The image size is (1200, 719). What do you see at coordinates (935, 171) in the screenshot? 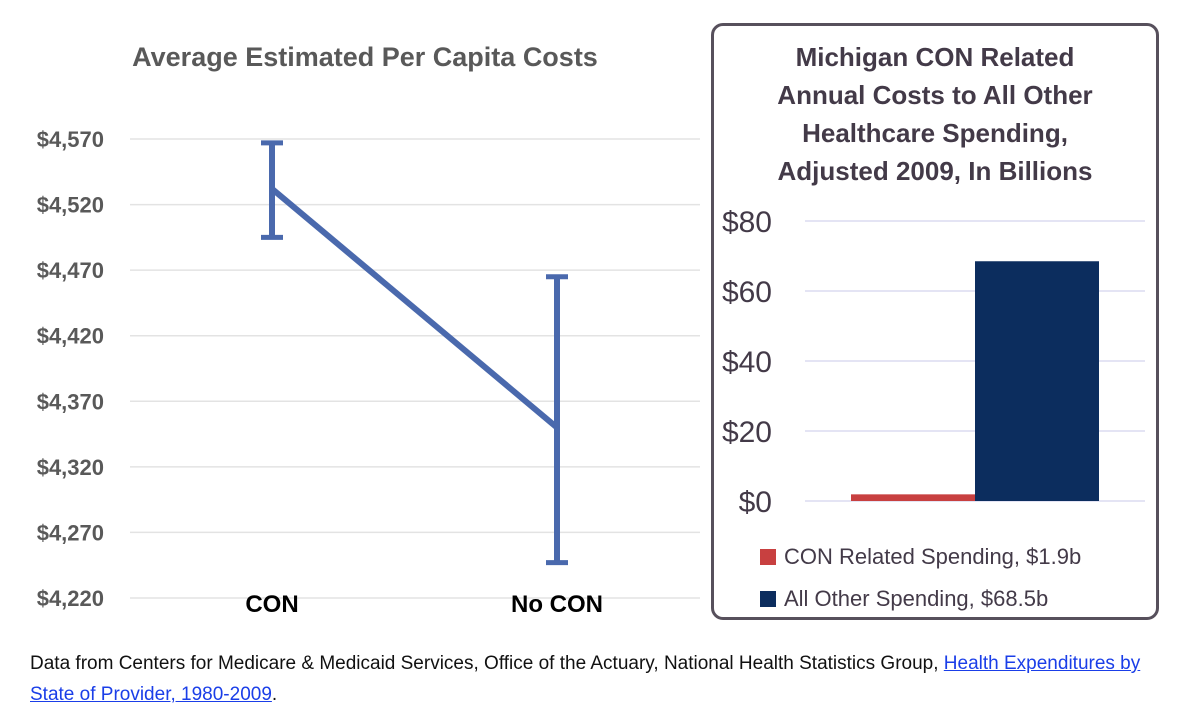
I see `right-title-line: Adjusted 2009, In Billions` at bounding box center [935, 171].